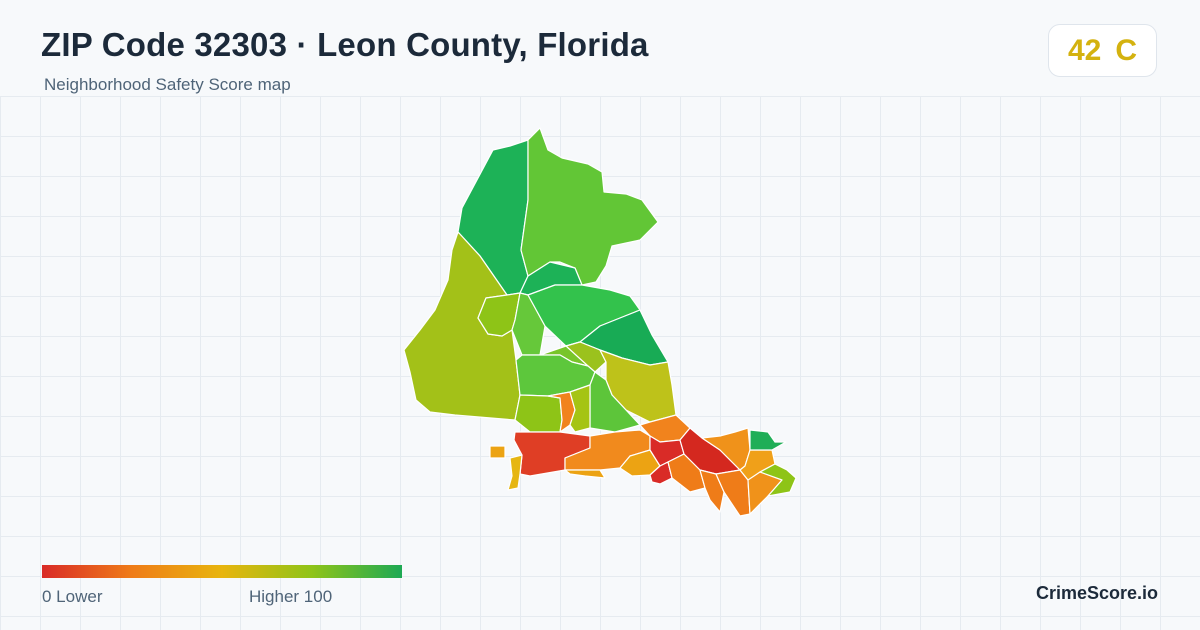 The width and height of the screenshot is (1200, 630). Describe the element at coordinates (222, 571) in the screenshot. I see `legend-color-bar` at that location.